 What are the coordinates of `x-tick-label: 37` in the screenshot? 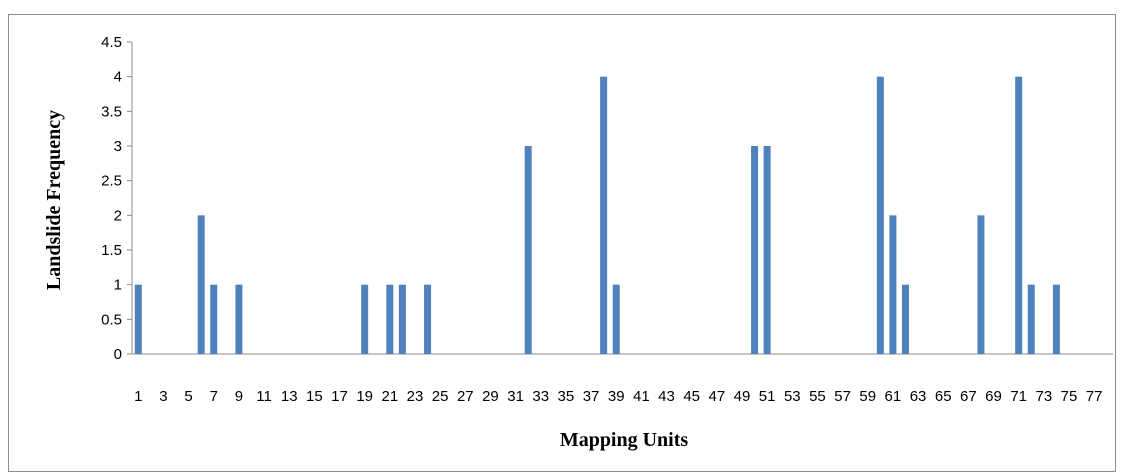 It's located at (591, 396).